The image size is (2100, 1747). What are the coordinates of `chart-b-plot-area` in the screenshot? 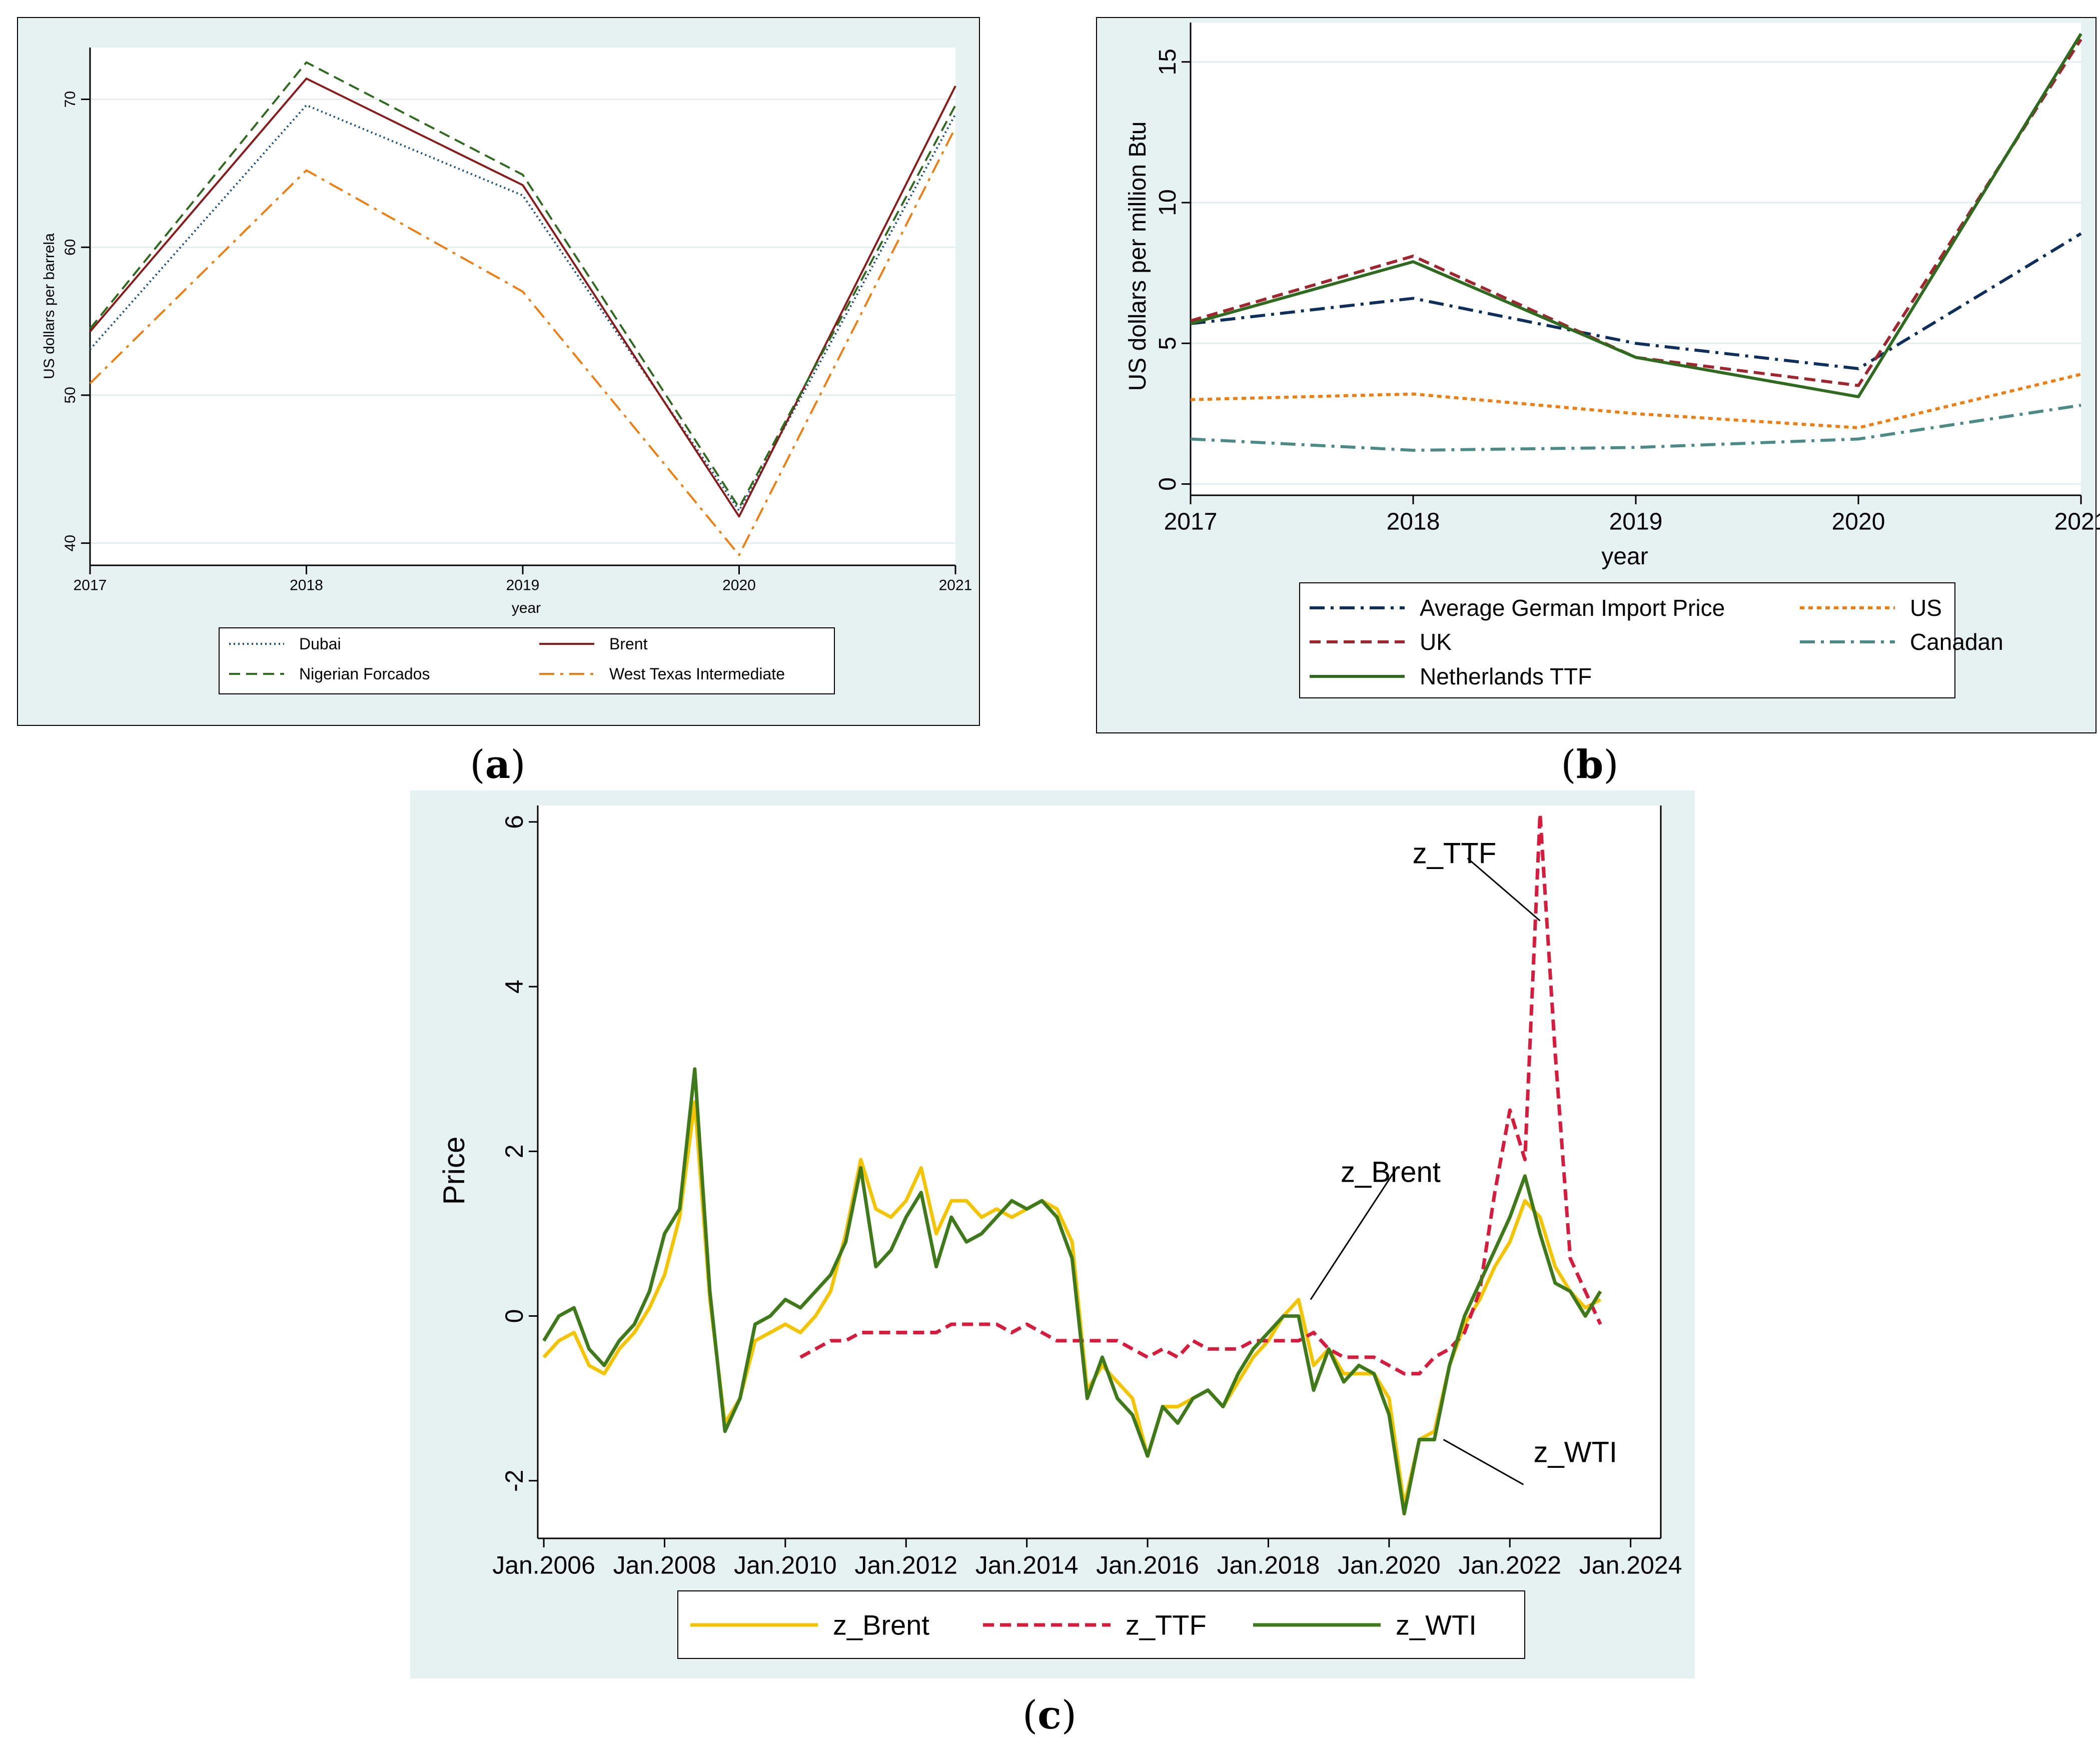 It's located at (1636, 259).